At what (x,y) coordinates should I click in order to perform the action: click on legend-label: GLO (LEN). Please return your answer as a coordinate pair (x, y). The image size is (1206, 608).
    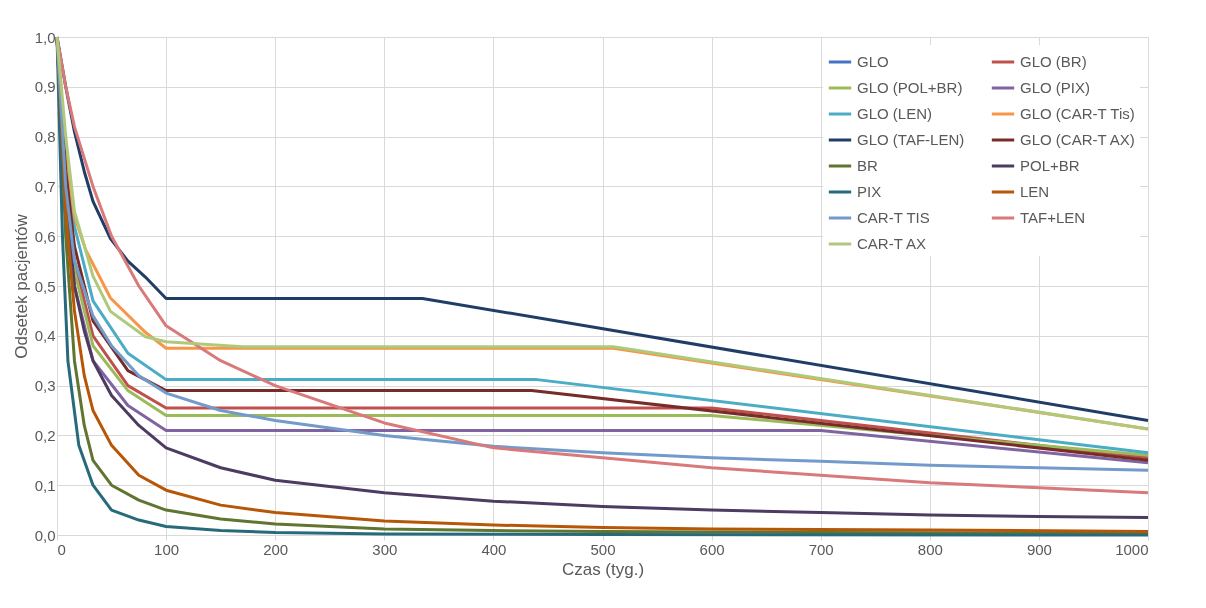
    Looking at the image, I should click on (895, 113).